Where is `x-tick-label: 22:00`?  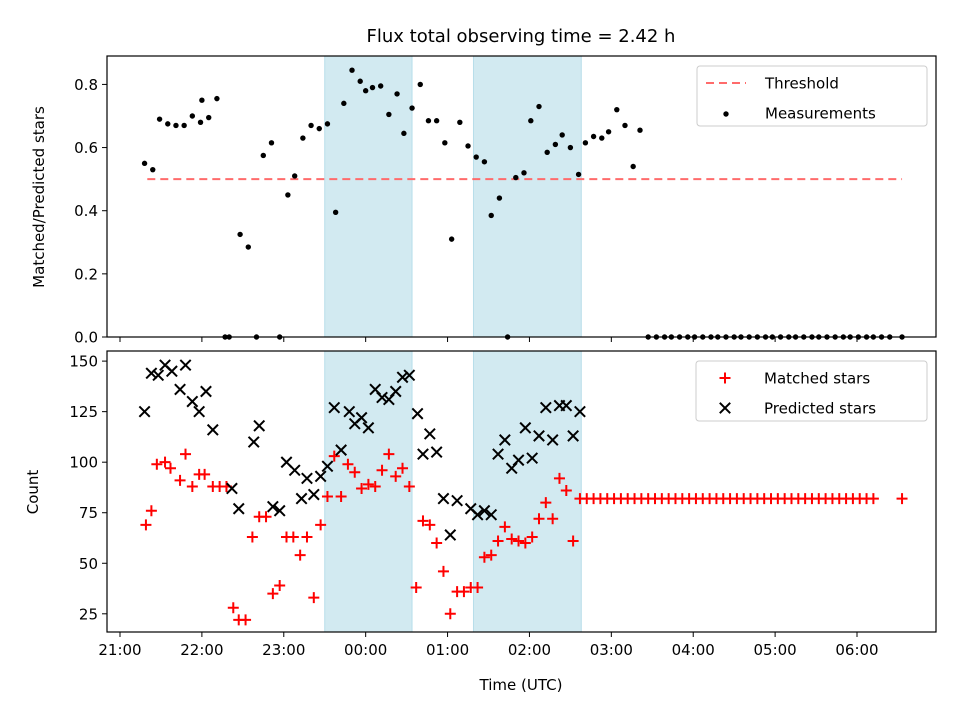
x-tick-label: 22:00 is located at coordinates (201, 650).